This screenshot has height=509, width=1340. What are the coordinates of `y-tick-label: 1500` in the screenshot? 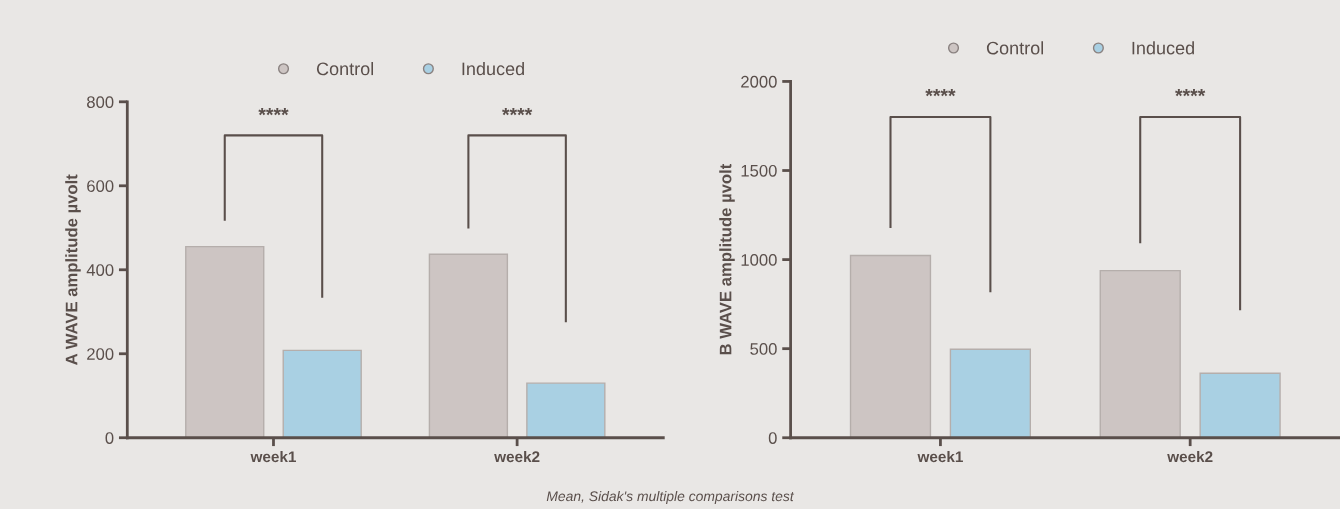 It's located at (759, 170).